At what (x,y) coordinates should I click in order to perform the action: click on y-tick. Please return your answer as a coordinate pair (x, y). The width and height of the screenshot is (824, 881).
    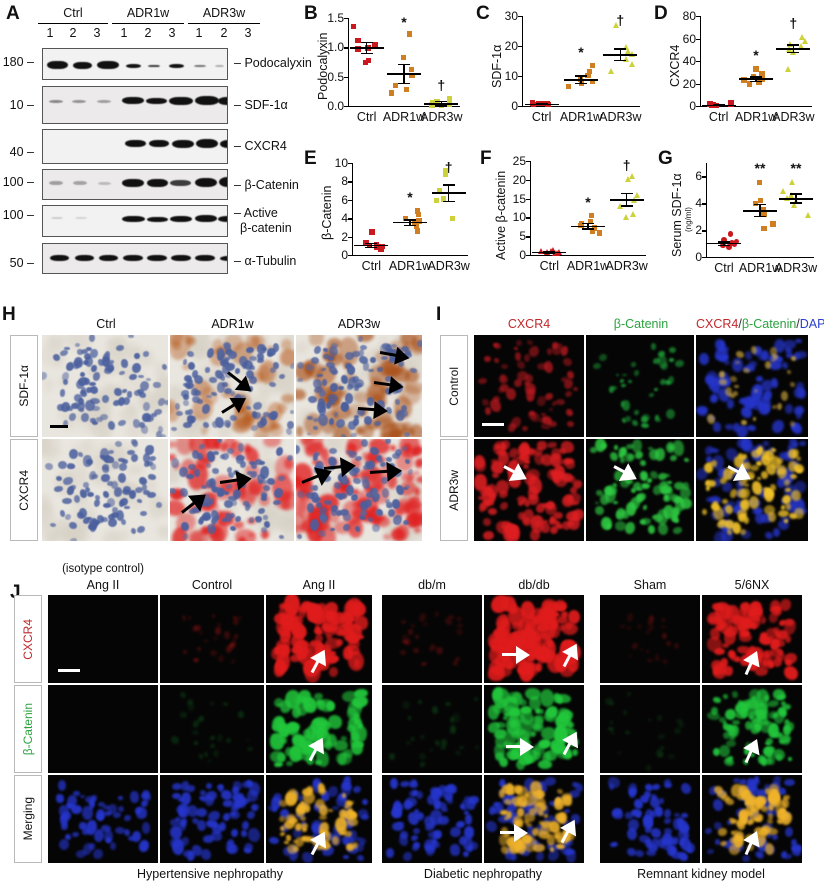
    Looking at the image, I should click on (704, 177).